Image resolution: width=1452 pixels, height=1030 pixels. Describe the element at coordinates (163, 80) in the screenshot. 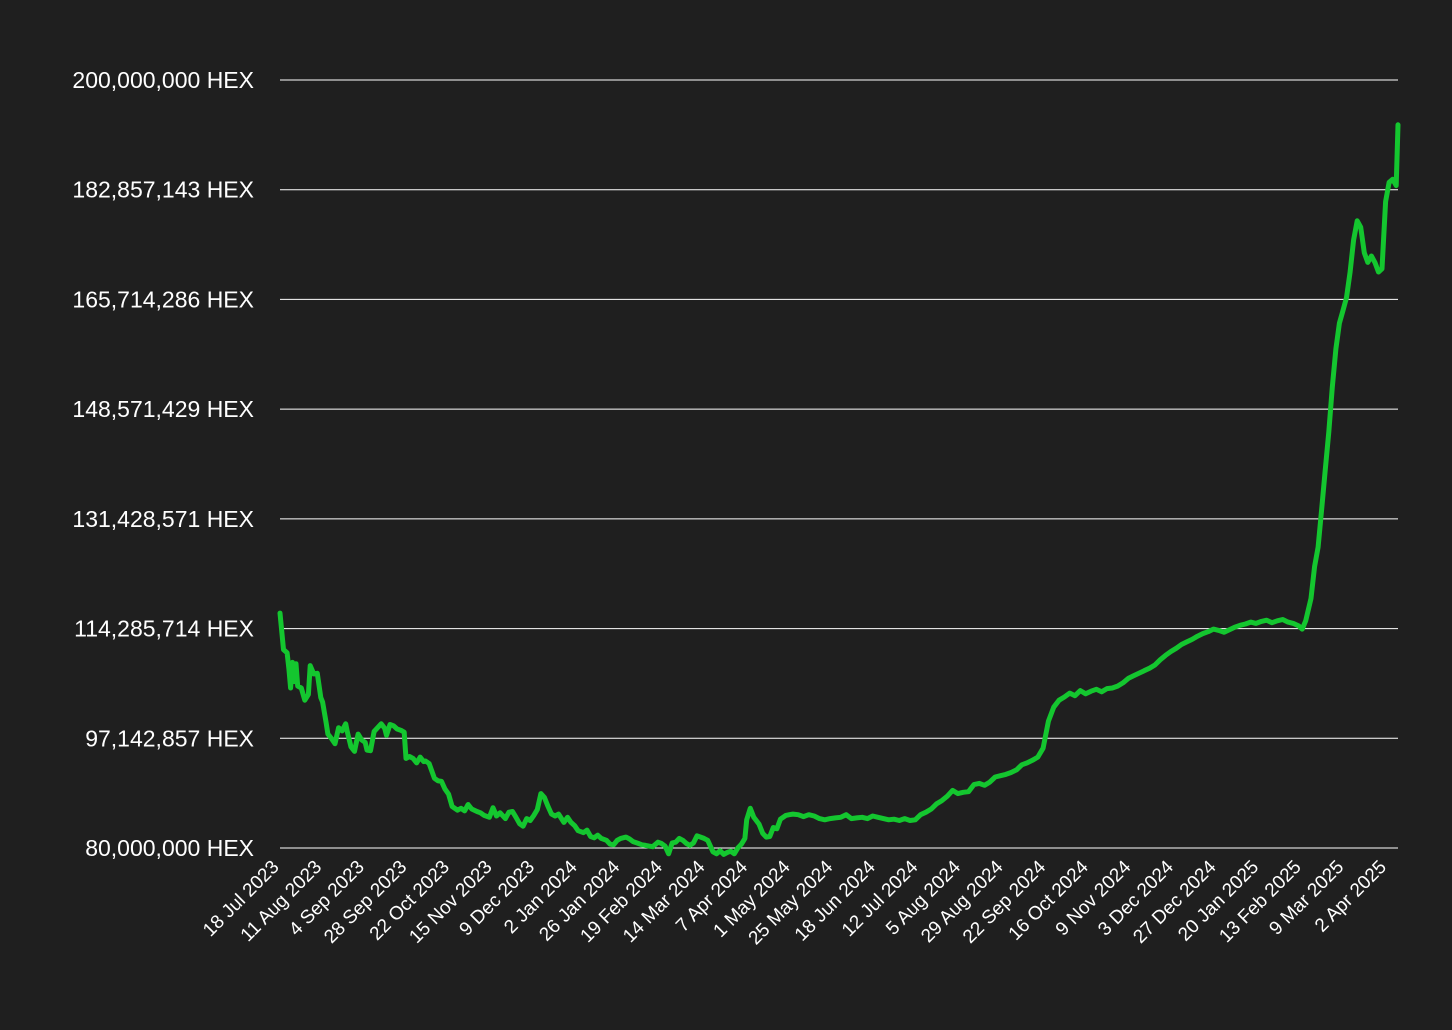

I see `y-tick-label: 200,000,000 HEX` at that location.